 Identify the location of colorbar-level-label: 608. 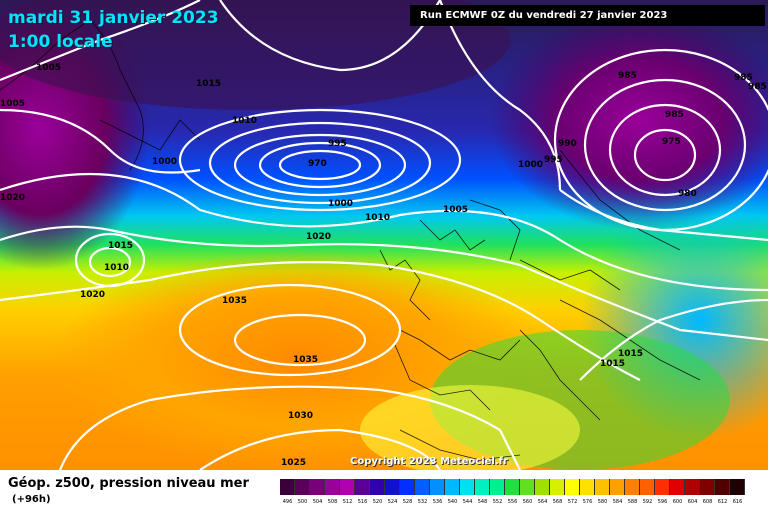
(707, 502).